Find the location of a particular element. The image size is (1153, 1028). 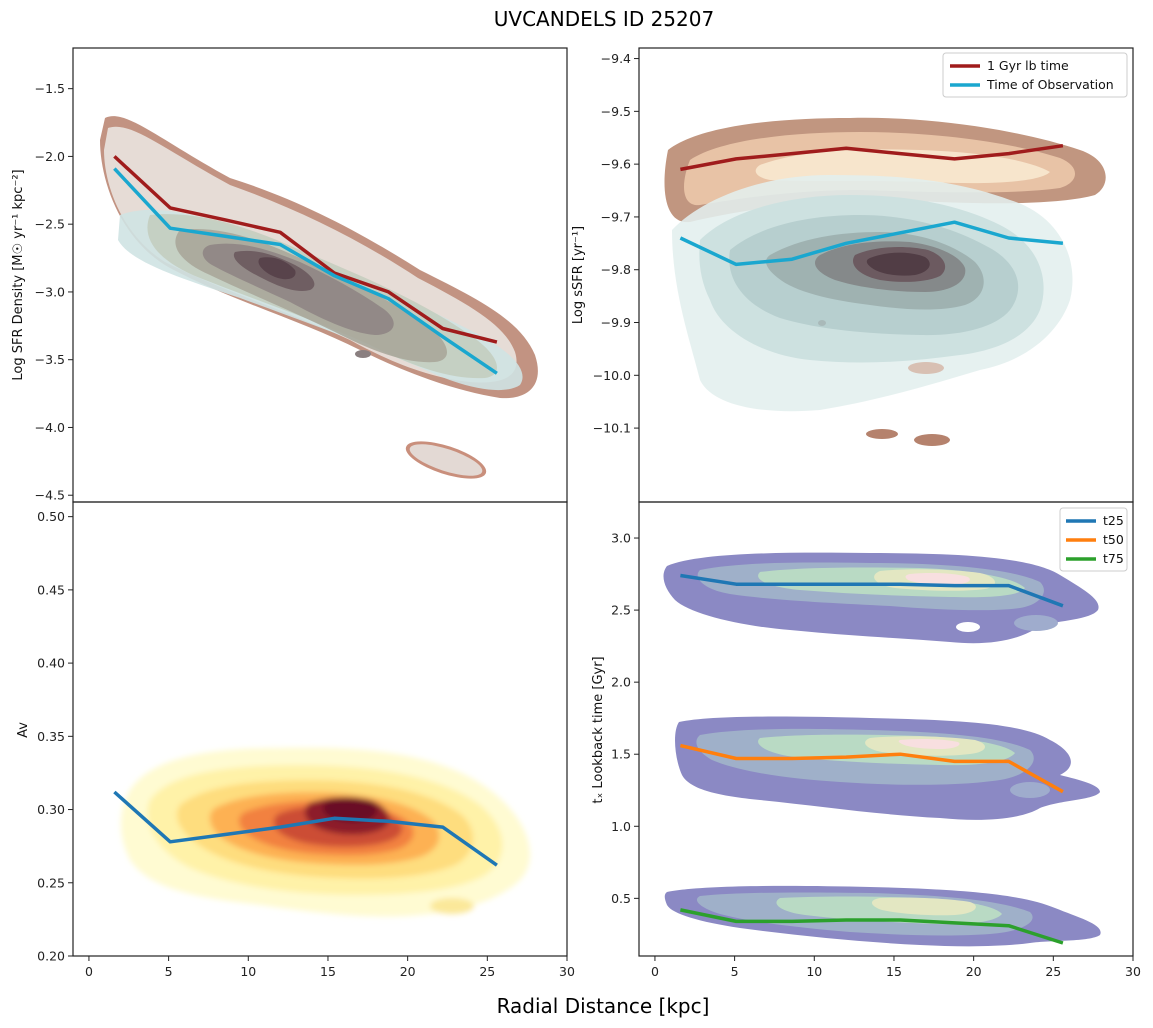

av-line is located at coordinates (305, 828).